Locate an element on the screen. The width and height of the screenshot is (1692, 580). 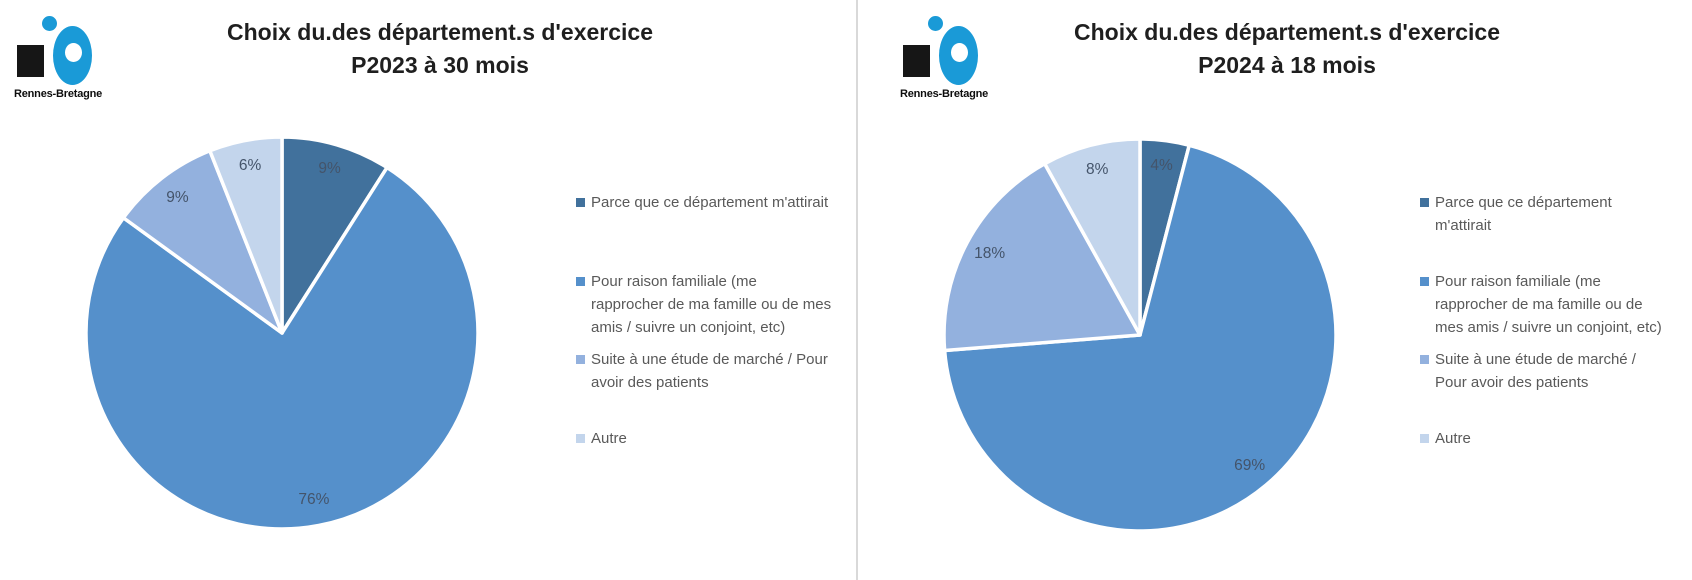
panel-divider is located at coordinates (857, 290).